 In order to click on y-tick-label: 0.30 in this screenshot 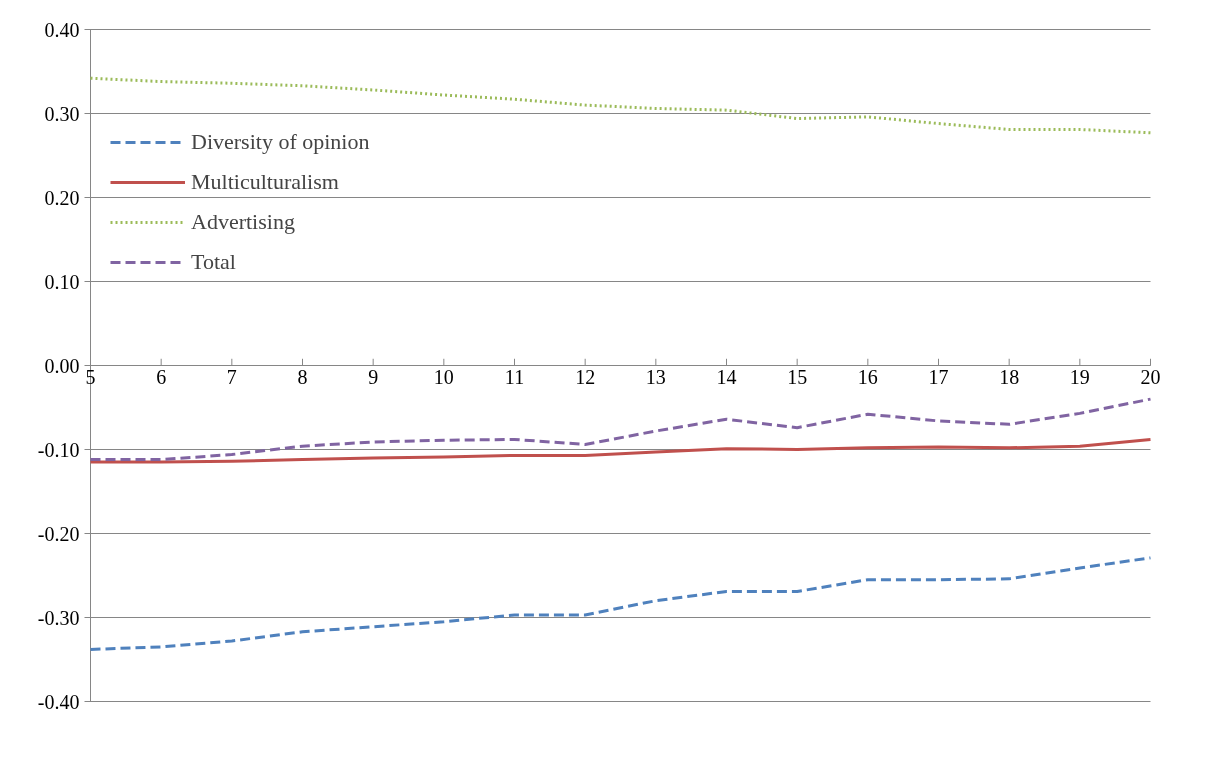, I will do `click(62, 113)`.